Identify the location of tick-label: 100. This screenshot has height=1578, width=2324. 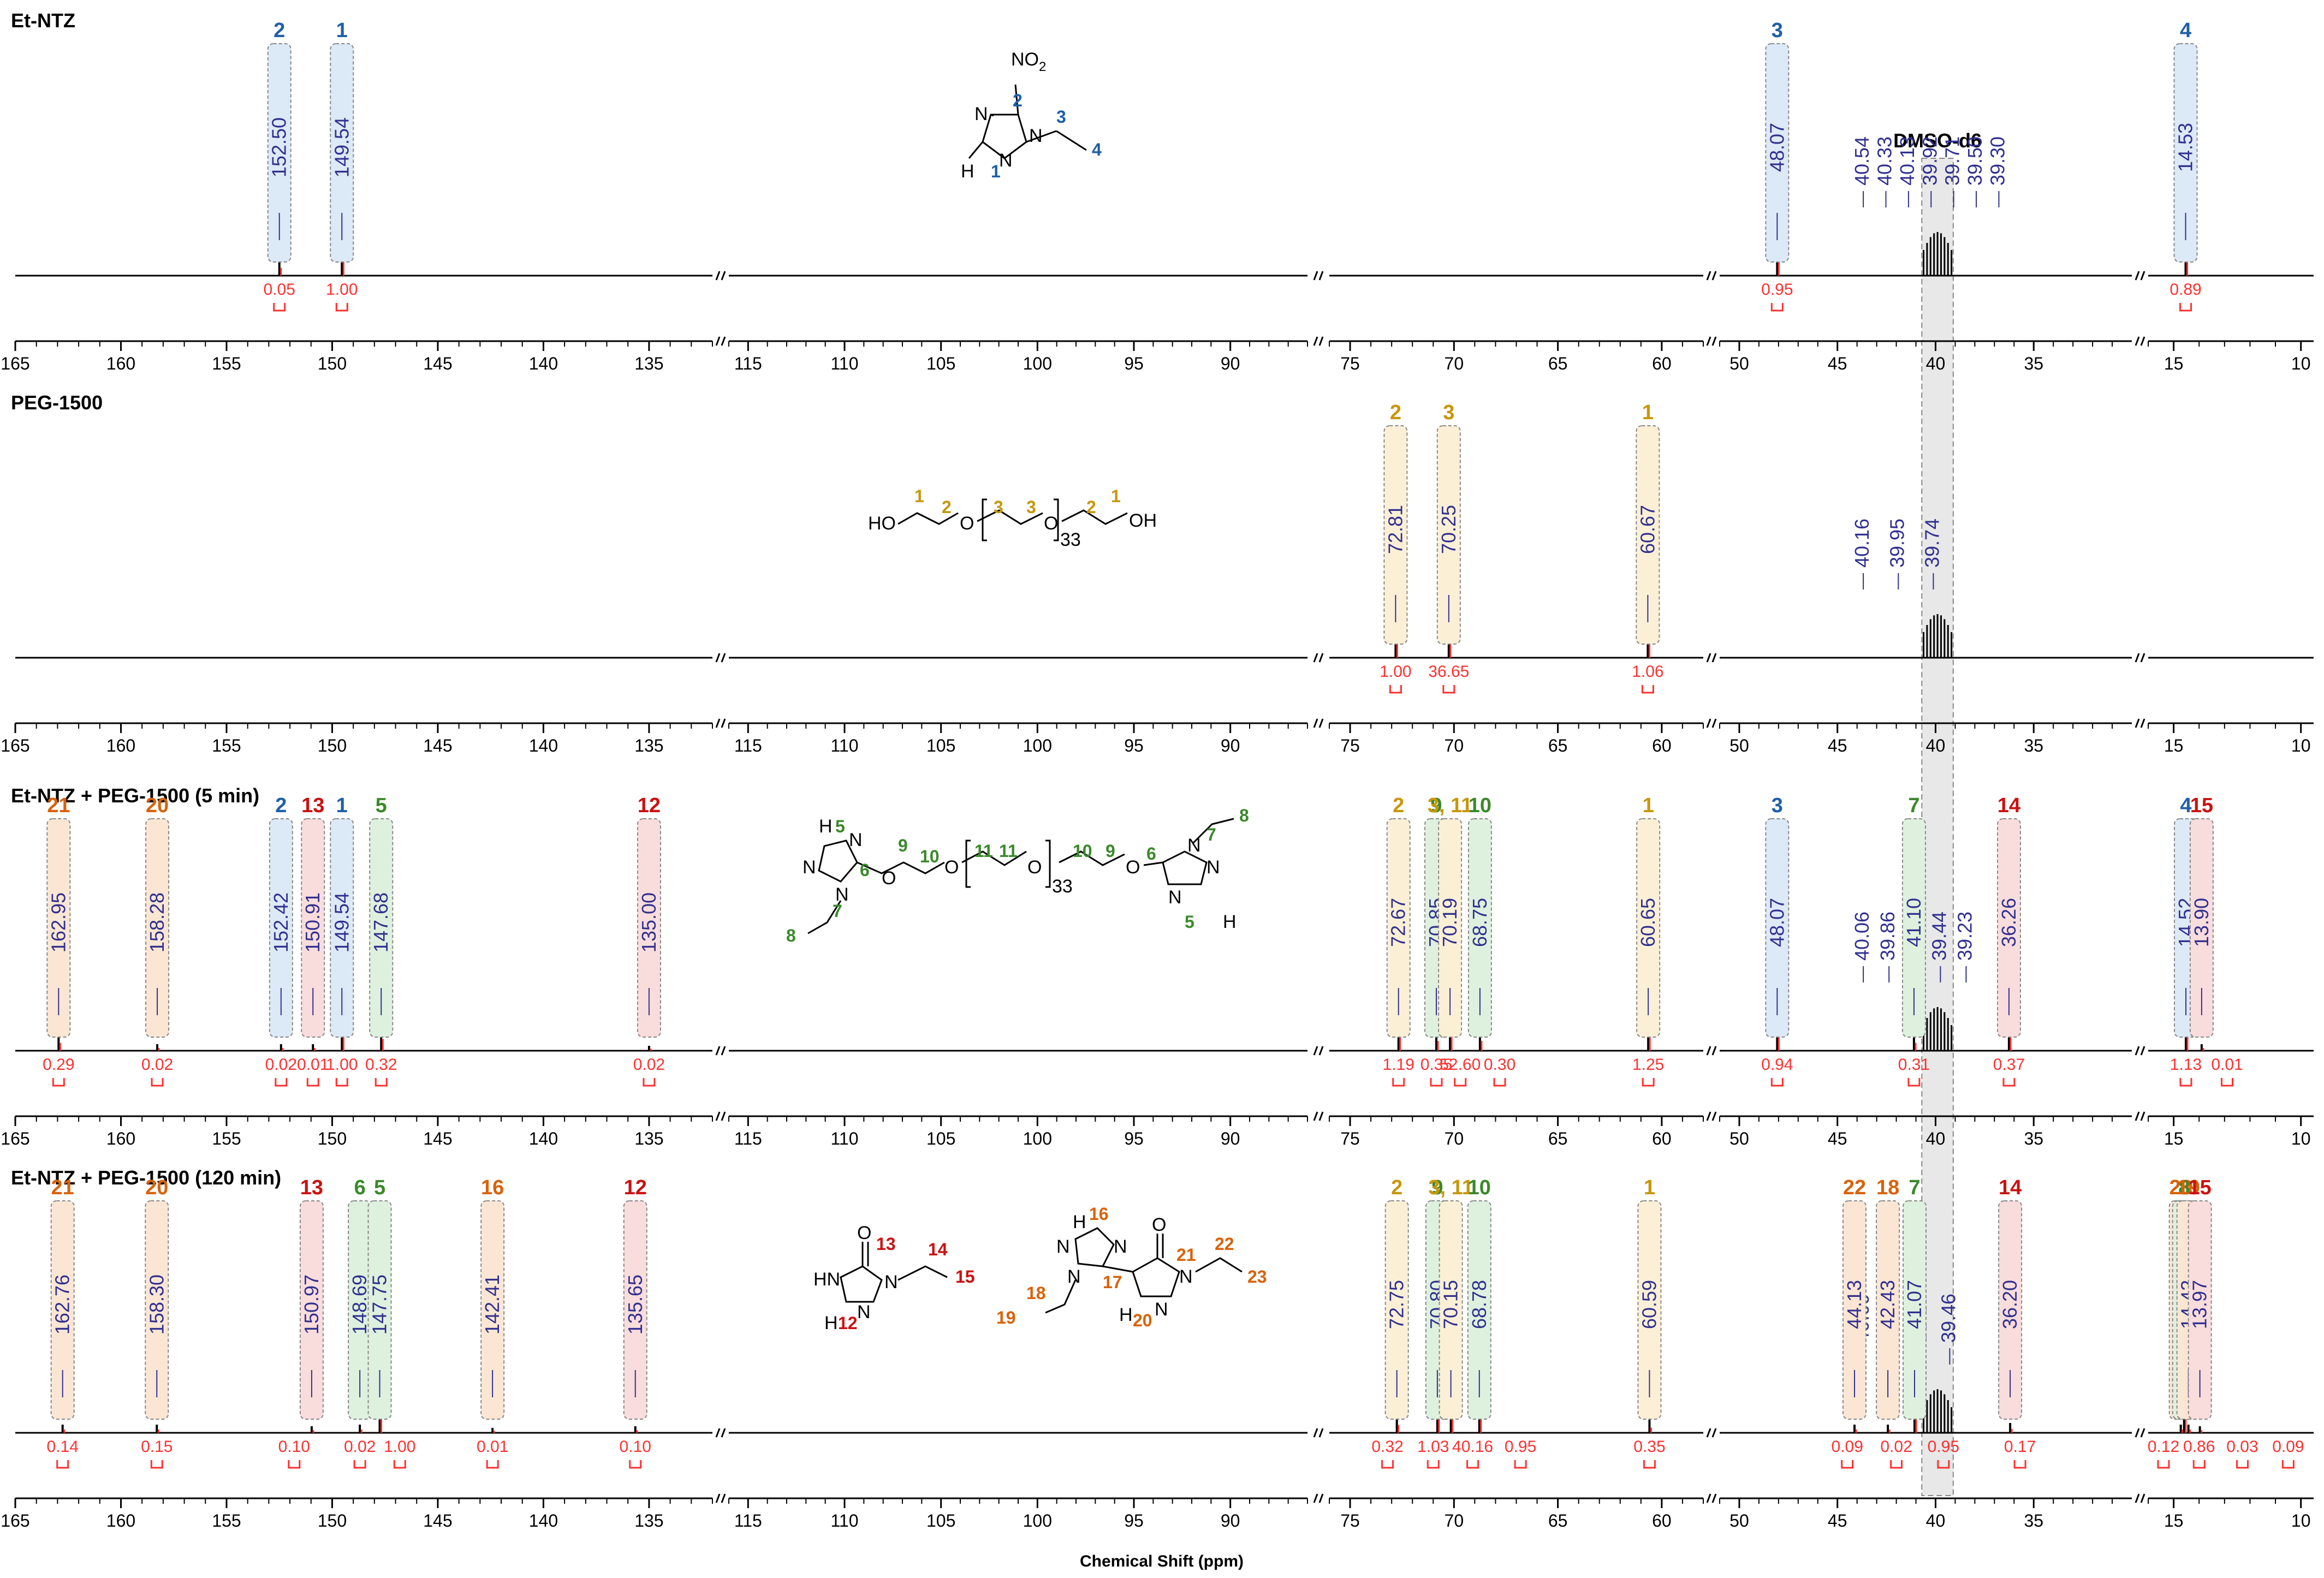
(1037, 1521).